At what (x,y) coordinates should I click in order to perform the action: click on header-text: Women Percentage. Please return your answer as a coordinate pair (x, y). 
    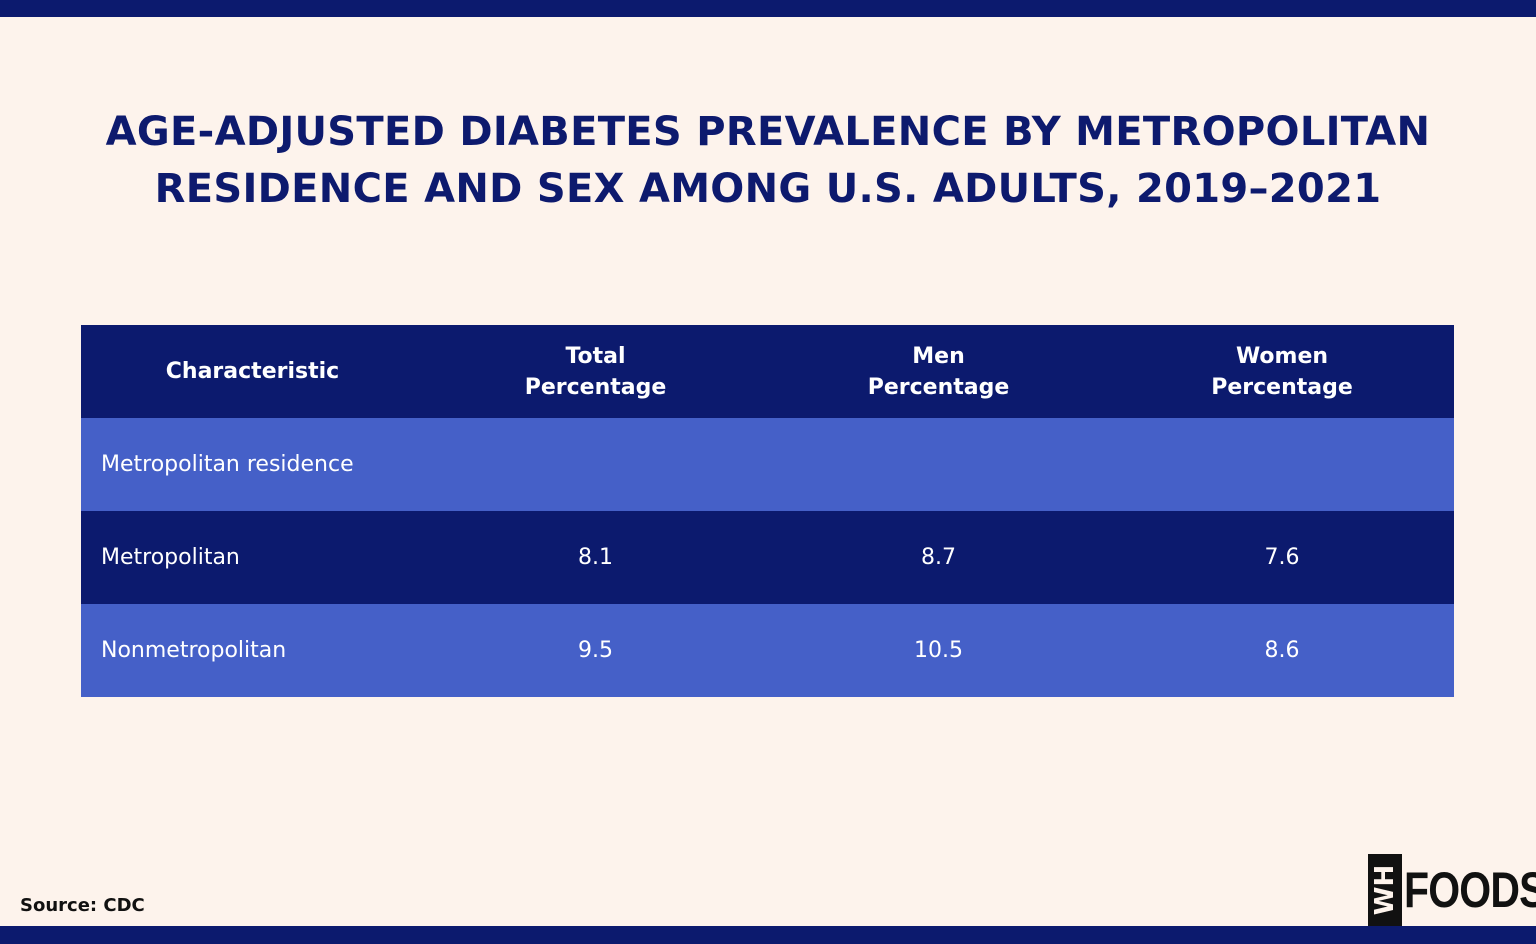
    Looking at the image, I should click on (1282, 371).